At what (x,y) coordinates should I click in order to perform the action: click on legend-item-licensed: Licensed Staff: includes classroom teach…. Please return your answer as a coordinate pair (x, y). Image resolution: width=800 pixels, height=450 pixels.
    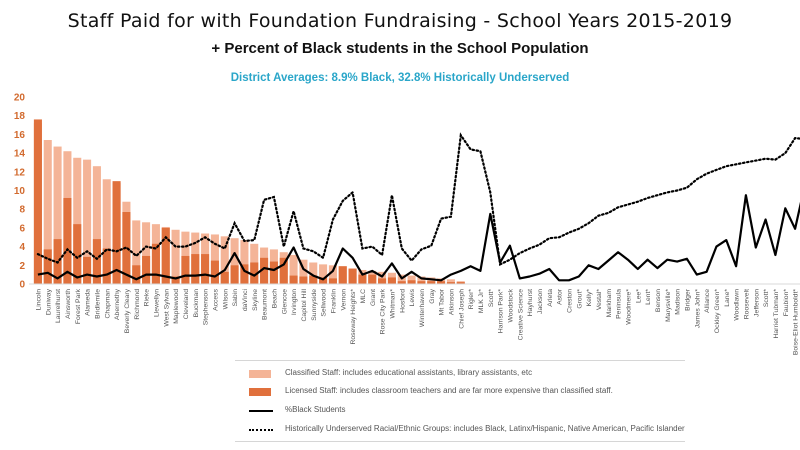
    Looking at the image, I should click on (460, 393).